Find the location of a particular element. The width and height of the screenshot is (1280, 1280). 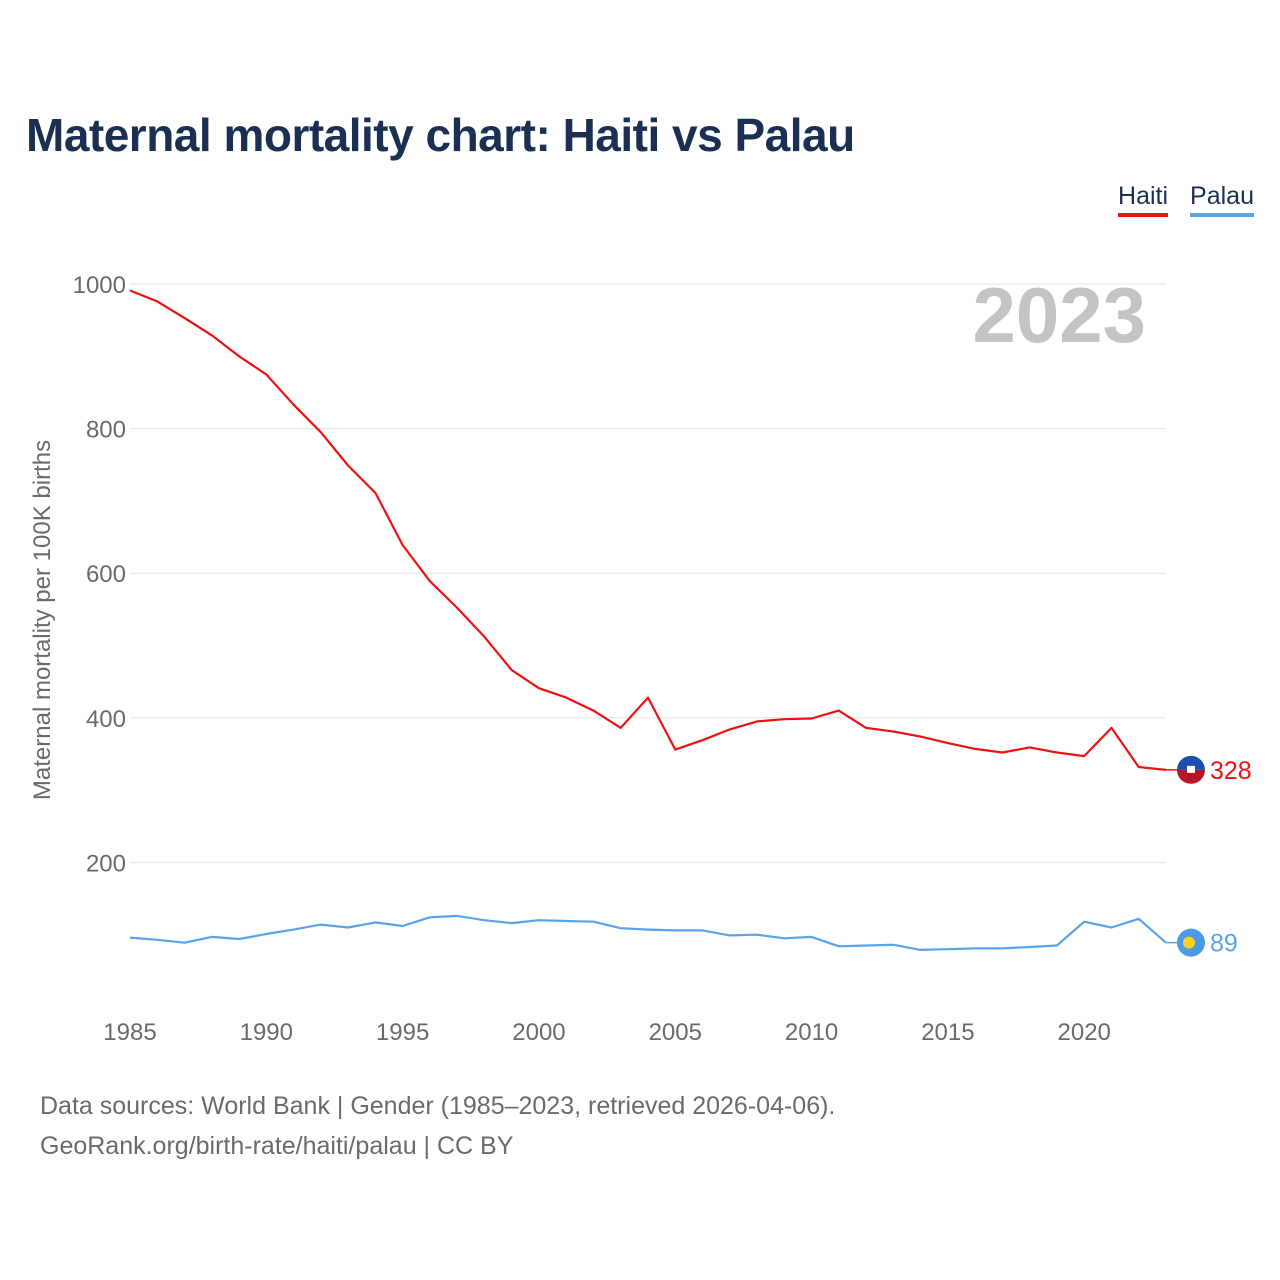

legend: Haiti Palau is located at coordinates (1186, 199).